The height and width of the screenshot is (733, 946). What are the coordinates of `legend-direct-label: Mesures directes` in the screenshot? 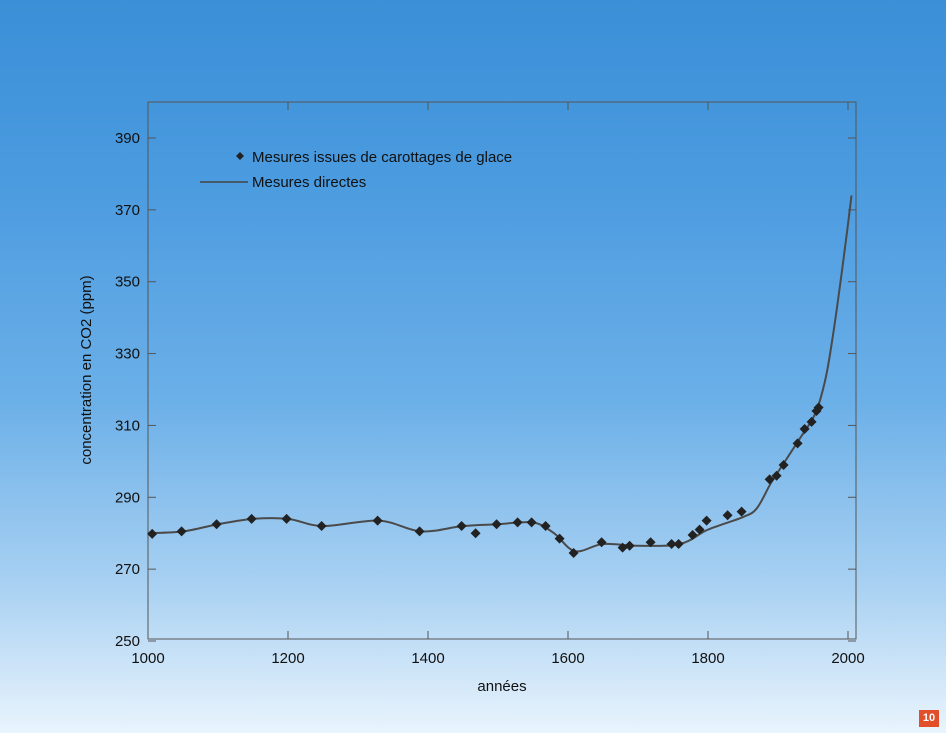 It's located at (309, 182).